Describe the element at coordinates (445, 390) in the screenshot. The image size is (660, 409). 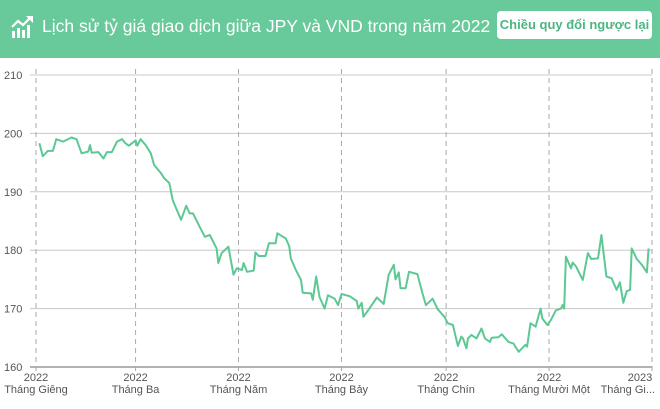
I see `x-tick-month: Tháng Chín` at that location.